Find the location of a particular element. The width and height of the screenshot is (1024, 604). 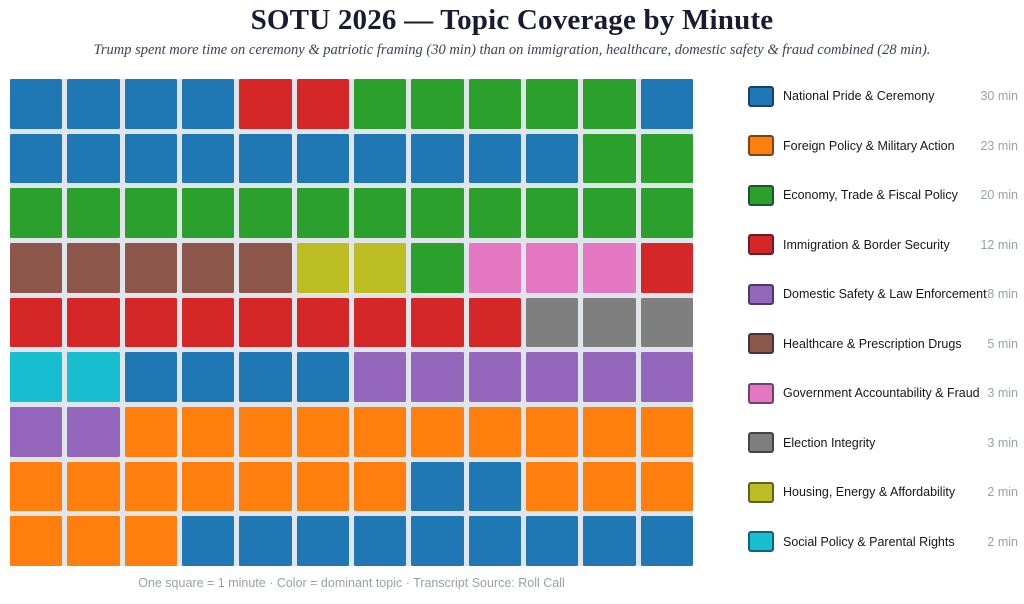

legend-topic-label: Government Accountability & Fraud is located at coordinates (881, 393).